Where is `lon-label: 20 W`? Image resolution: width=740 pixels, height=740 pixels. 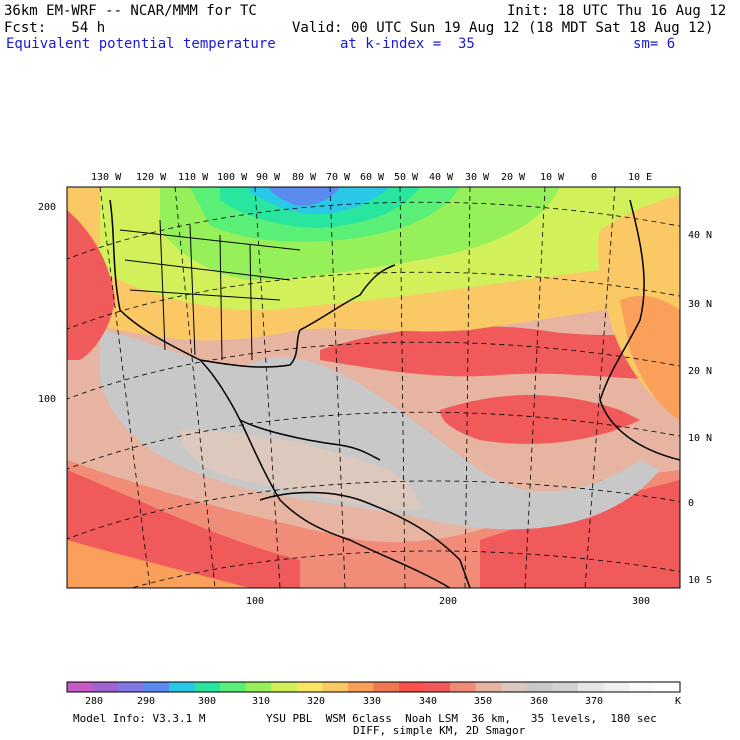
lon-label: 20 W is located at coordinates (513, 177).